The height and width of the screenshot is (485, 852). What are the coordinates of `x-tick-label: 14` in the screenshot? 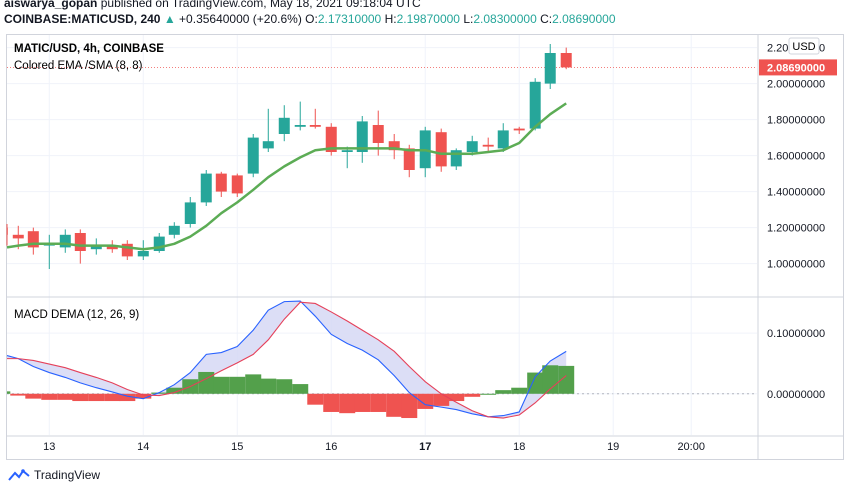 It's located at (143, 447).